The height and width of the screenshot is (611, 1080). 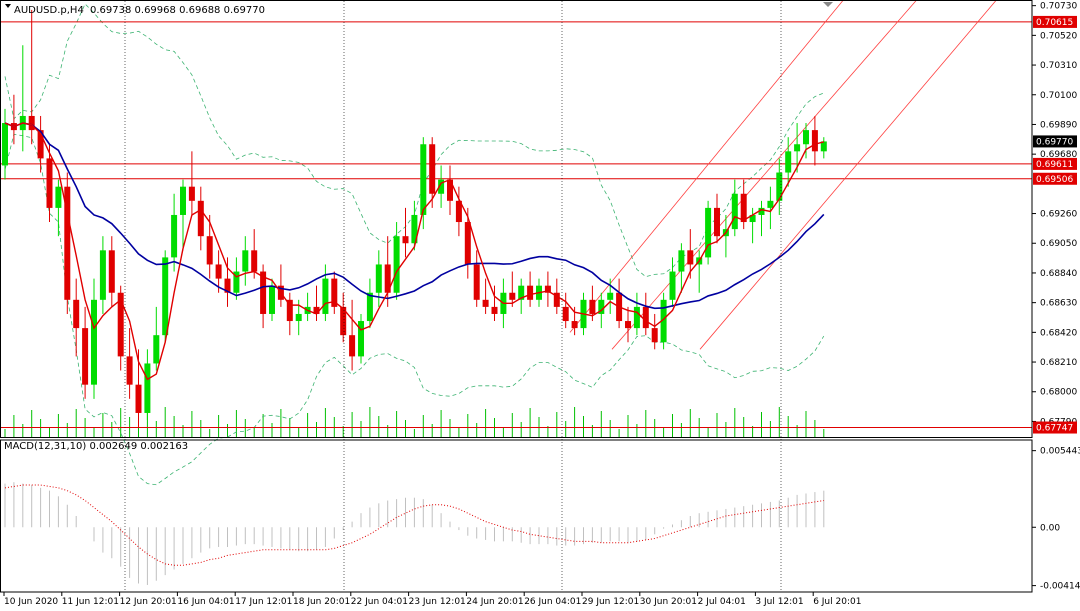 I want to click on time-tick-label: 10 Jun 2020, so click(x=31, y=602).